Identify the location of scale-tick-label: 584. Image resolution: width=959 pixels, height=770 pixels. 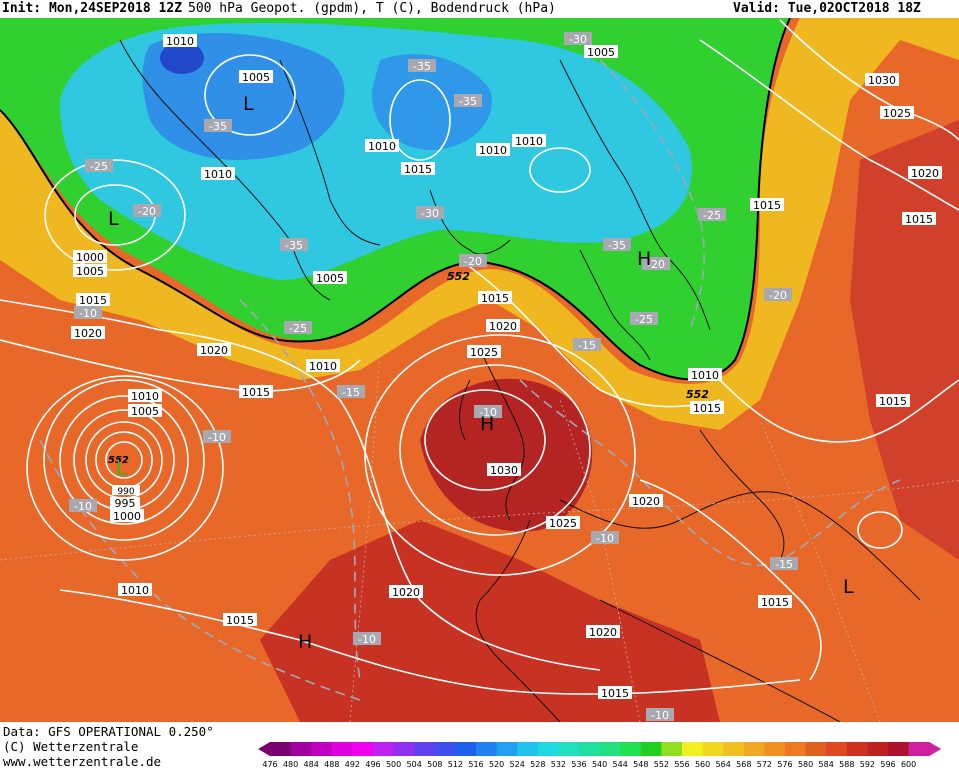
(826, 764).